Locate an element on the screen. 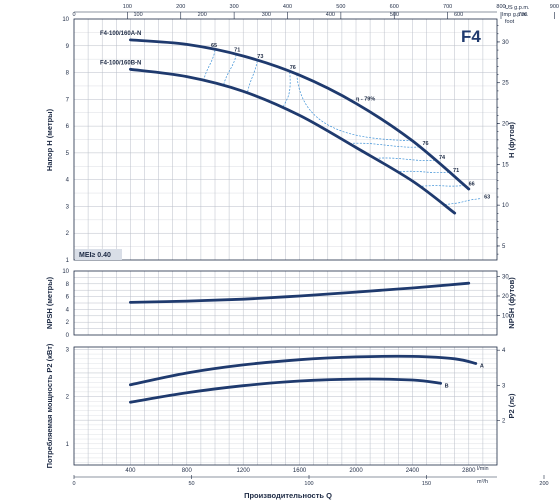 The image size is (560, 504). top-usgpm-tick-label: 900 is located at coordinates (554, 7).